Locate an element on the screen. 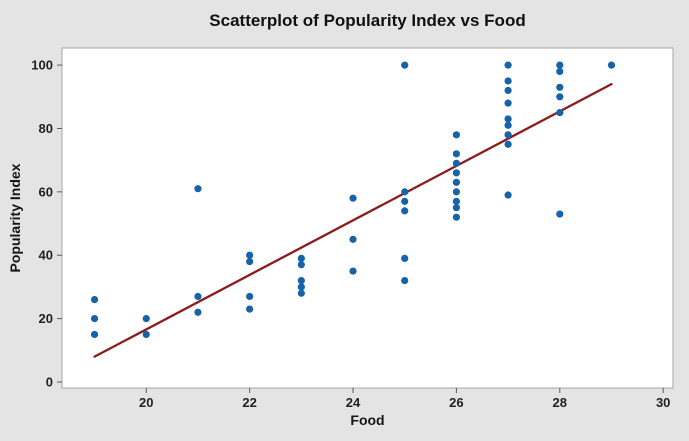  y-tick-label: 40 is located at coordinates (46, 255).